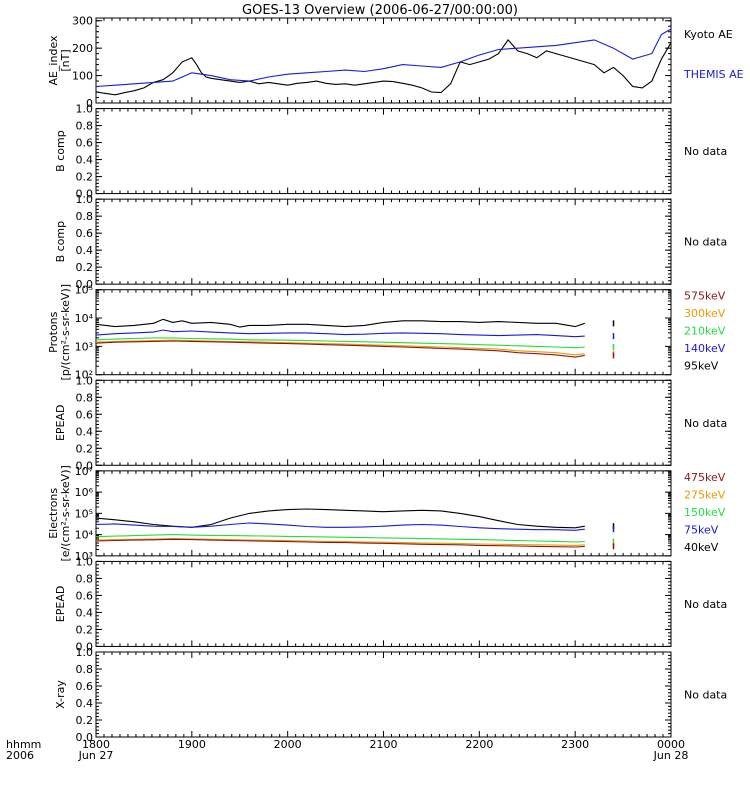  What do you see at coordinates (65, 332) in the screenshot?
I see `y-axis-label: [p/(cm²-s-sr-keV)]` at bounding box center [65, 332].